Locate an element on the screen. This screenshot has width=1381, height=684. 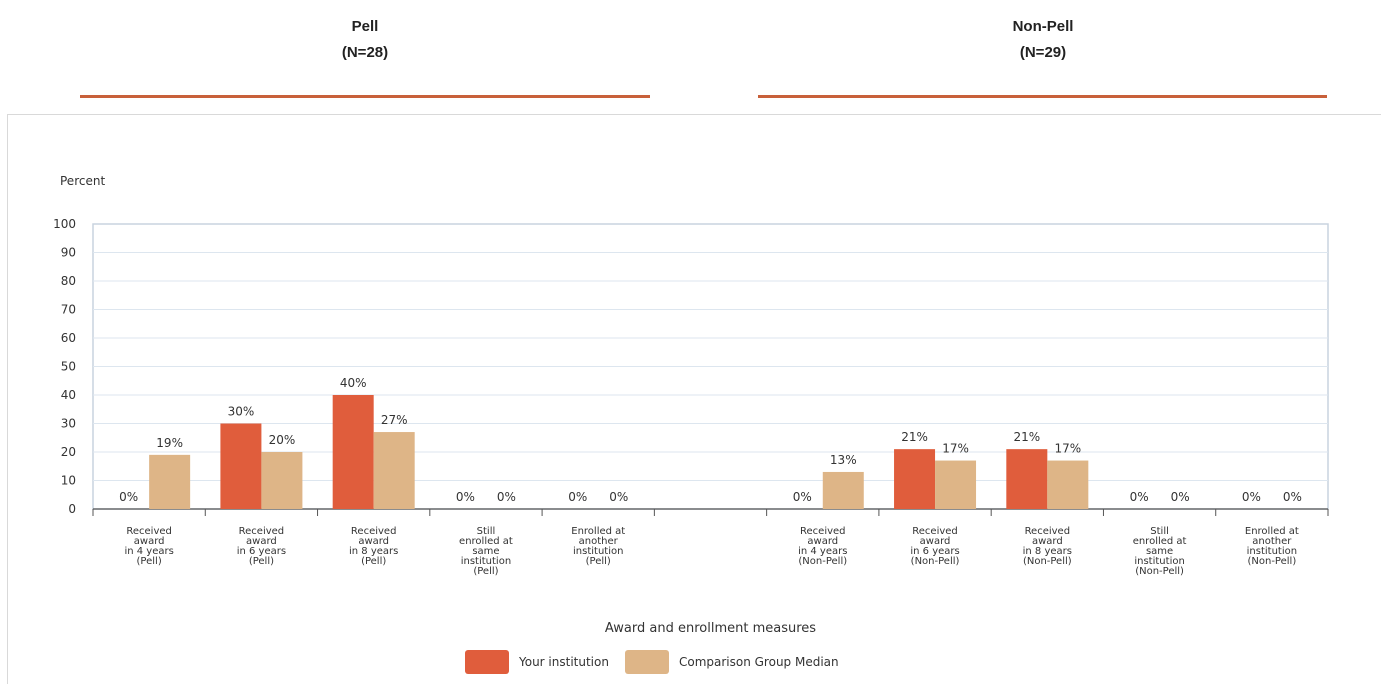
data-label: 13% is located at coordinates (843, 460).